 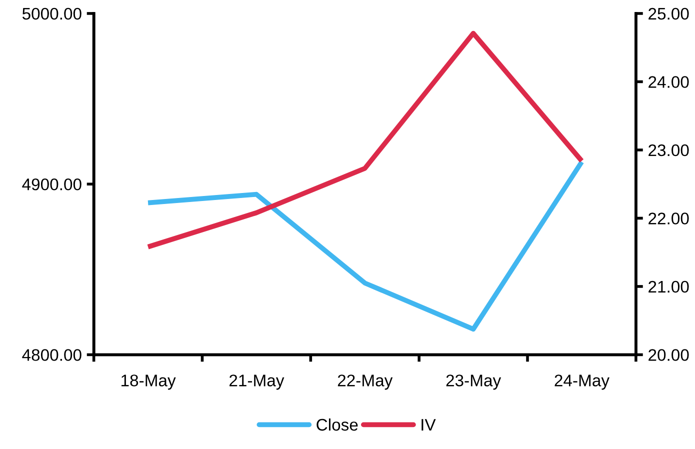 What do you see at coordinates (52, 184) in the screenshot?
I see `y-tick-label: 4900.00` at bounding box center [52, 184].